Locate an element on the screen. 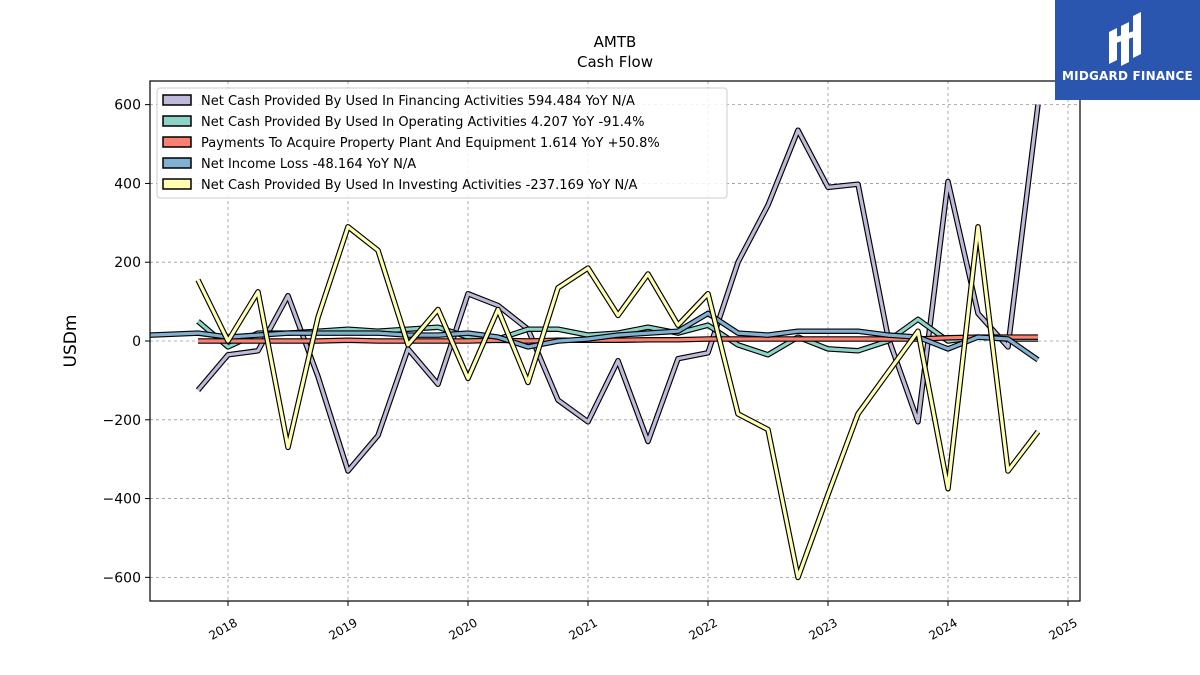 This screenshot has width=1200, height=675. brand-logo: MIDGARD FINANCE is located at coordinates (1127, 50).